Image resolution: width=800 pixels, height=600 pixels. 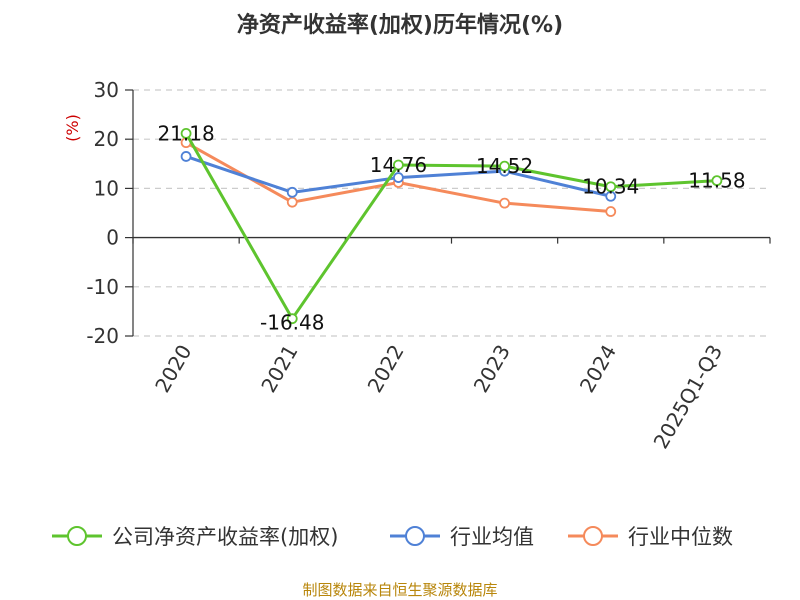 I want to click on x-tick-label: 2023, so click(x=492, y=369).